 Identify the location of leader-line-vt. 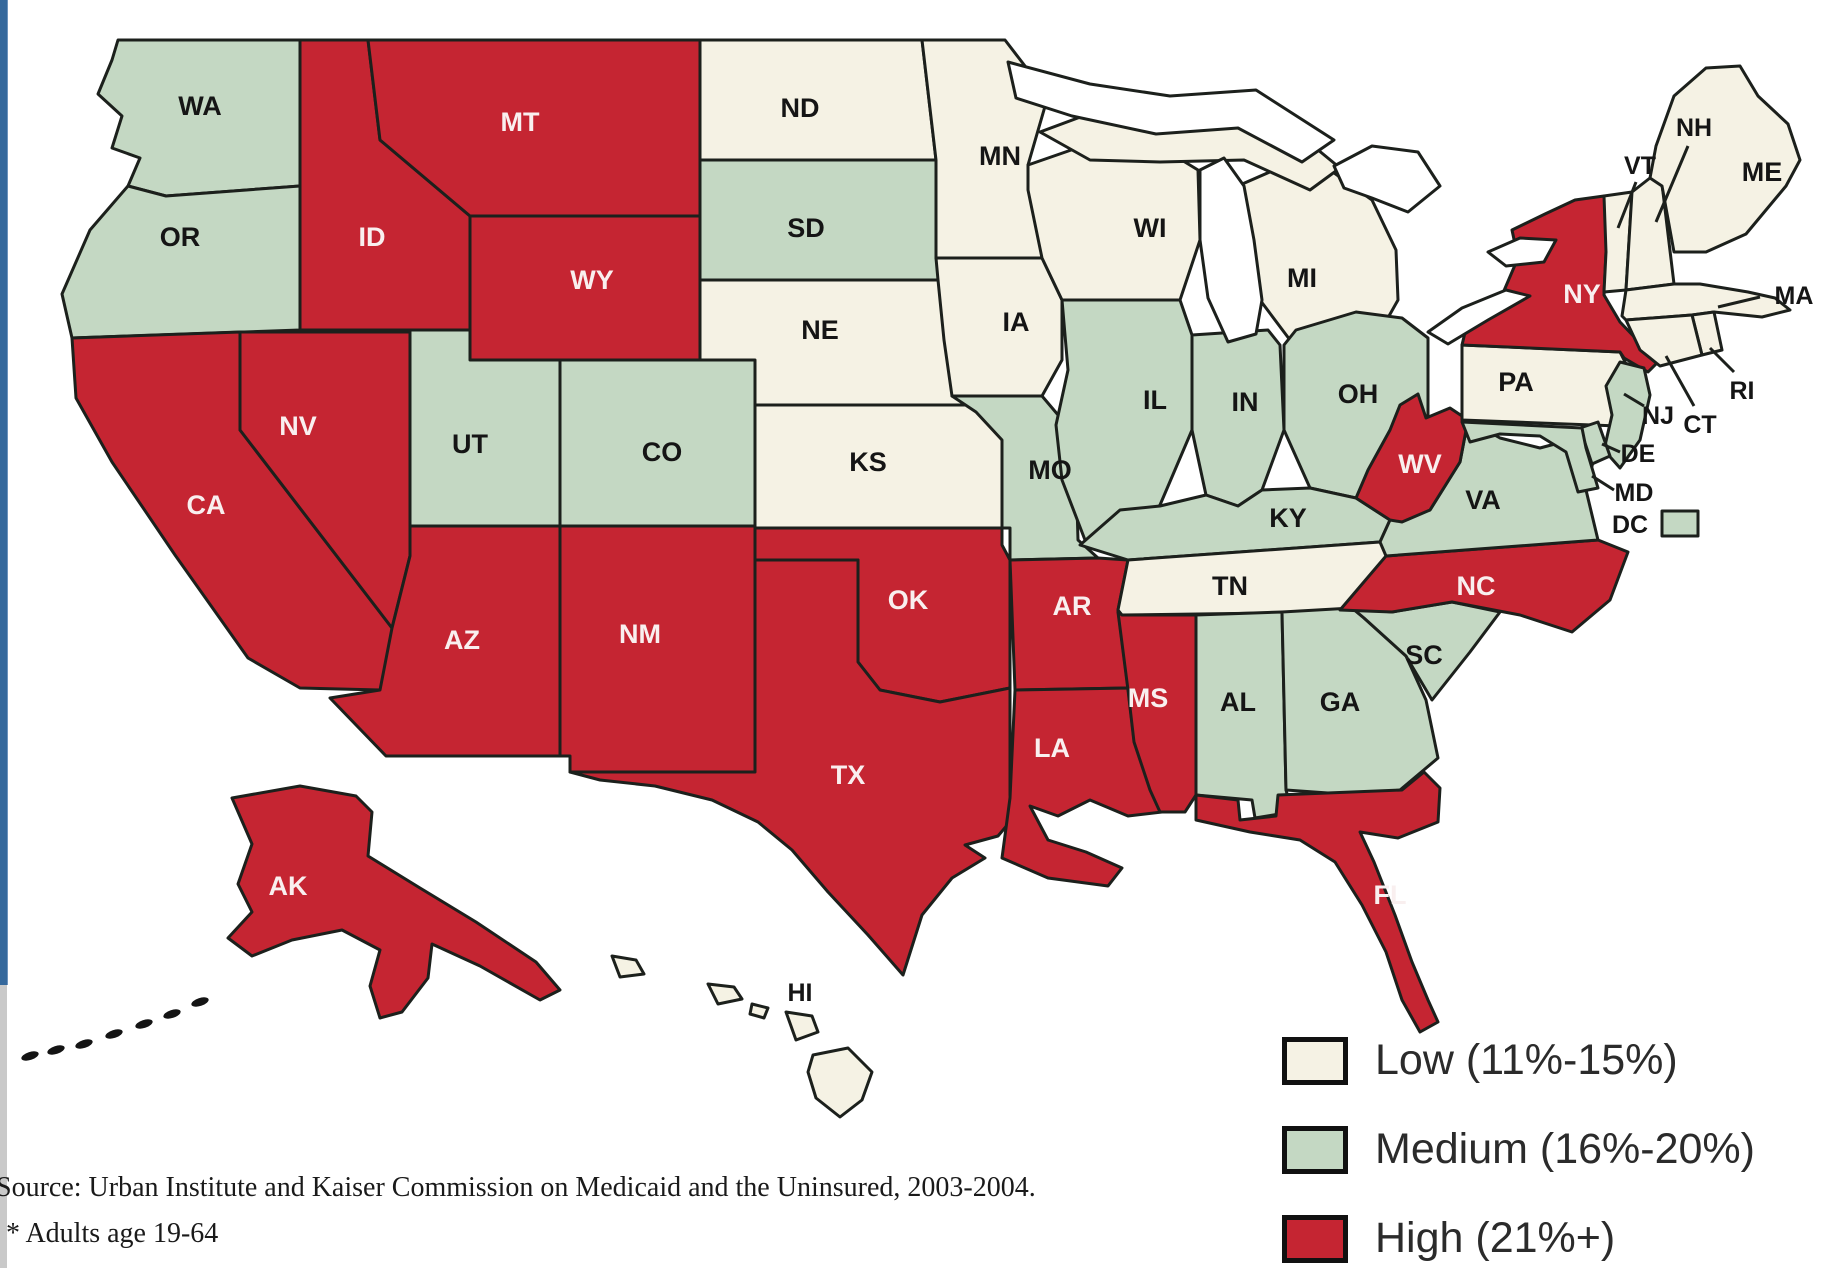
(1627, 205).